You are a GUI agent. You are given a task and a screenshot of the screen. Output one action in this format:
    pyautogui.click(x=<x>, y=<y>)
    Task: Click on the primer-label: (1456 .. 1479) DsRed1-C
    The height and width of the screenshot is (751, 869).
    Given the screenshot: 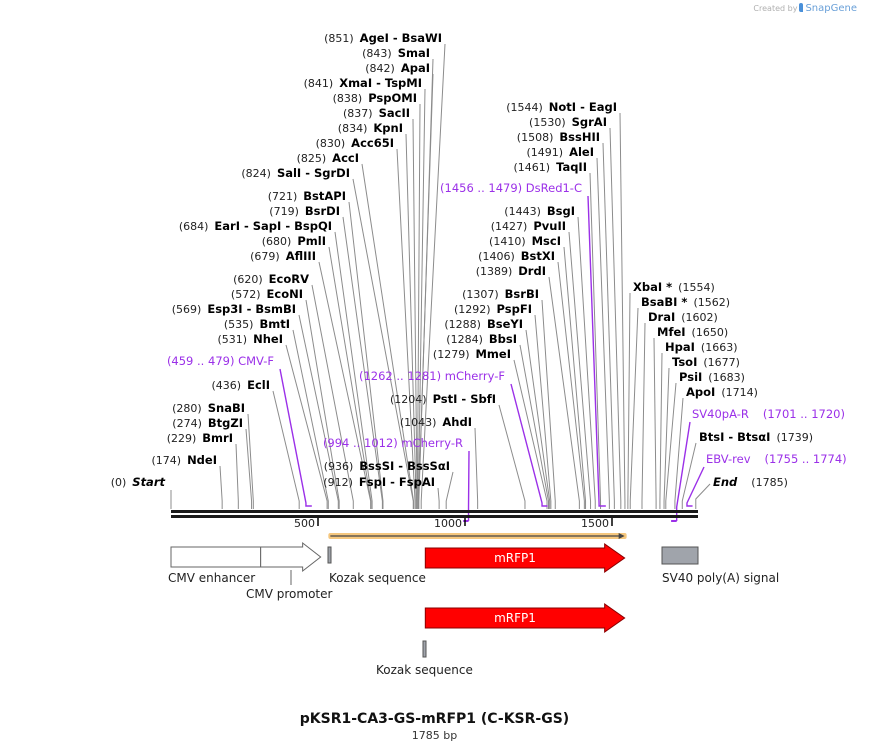 What is the action you would take?
    pyautogui.click(x=511, y=188)
    